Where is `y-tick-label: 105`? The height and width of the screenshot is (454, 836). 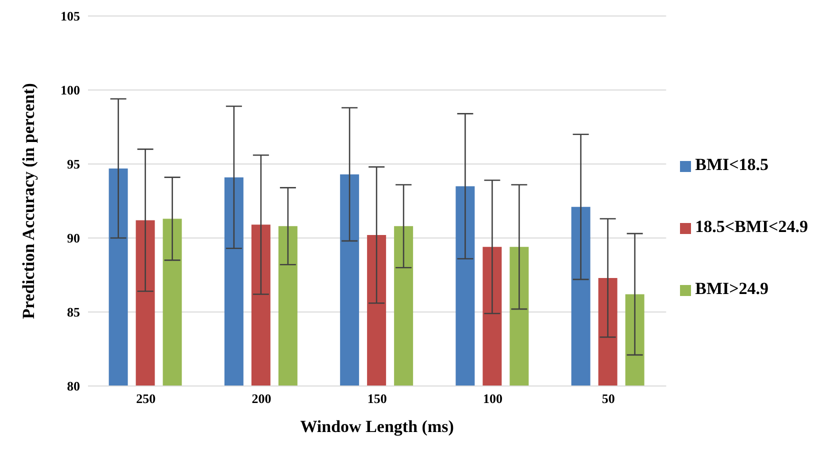 y-tick-label: 105 is located at coordinates (70, 16).